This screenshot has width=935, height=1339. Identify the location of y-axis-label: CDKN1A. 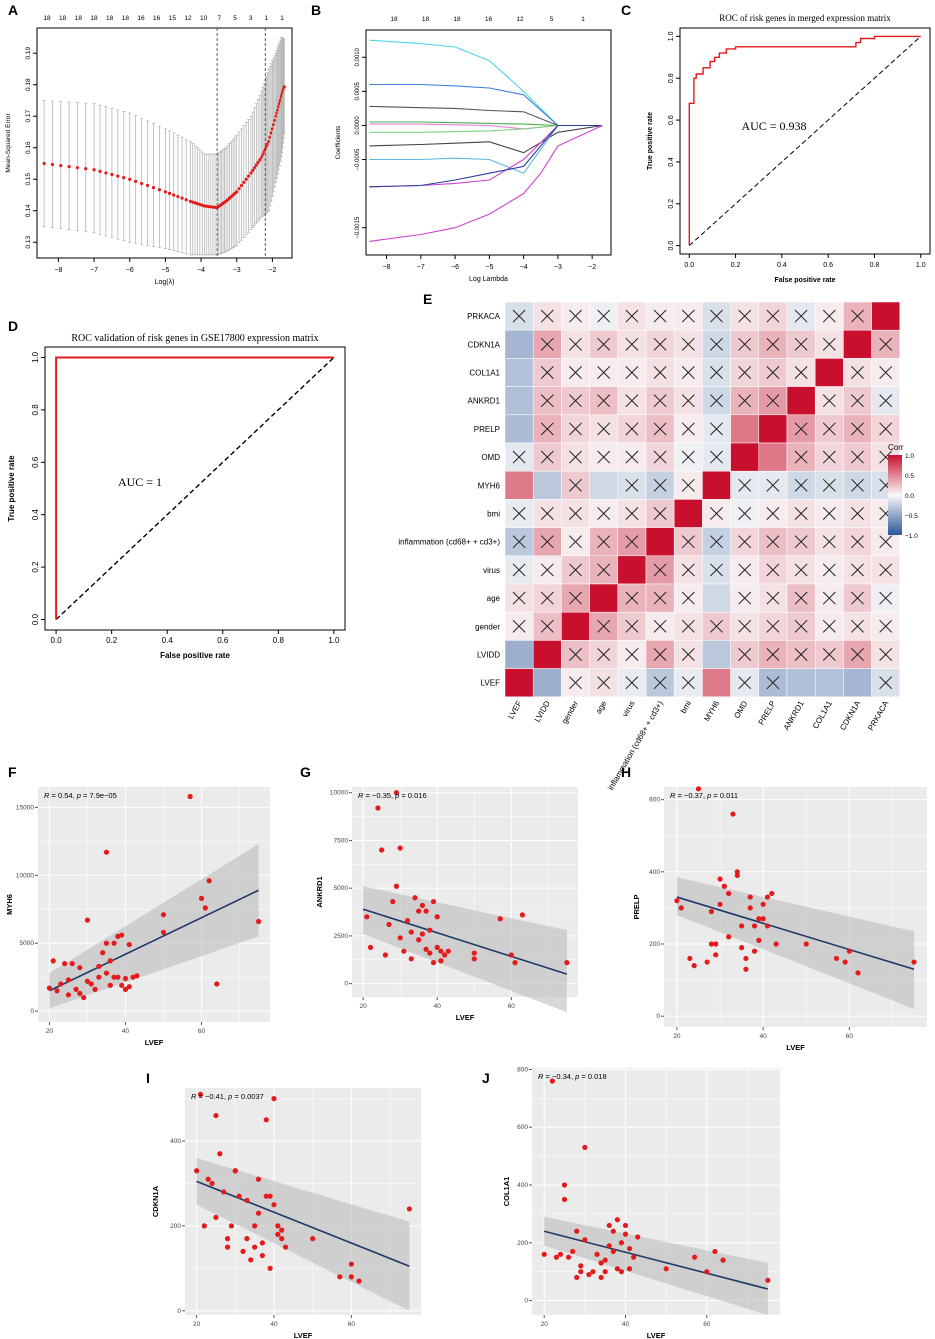
(155, 1201).